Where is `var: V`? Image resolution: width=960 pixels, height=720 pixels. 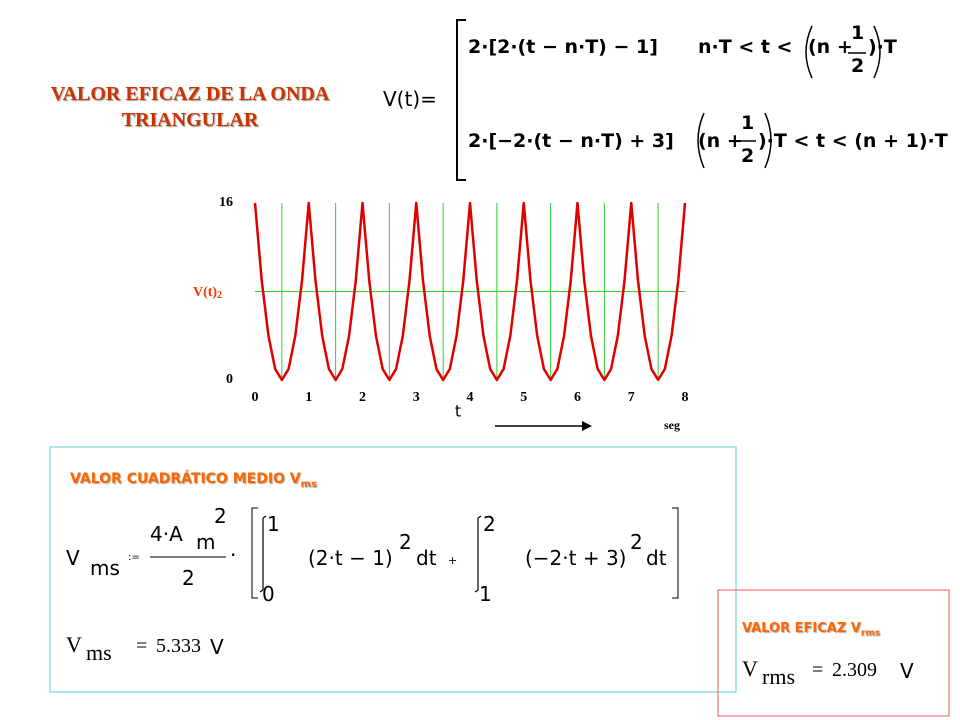
var: V is located at coordinates (73, 558).